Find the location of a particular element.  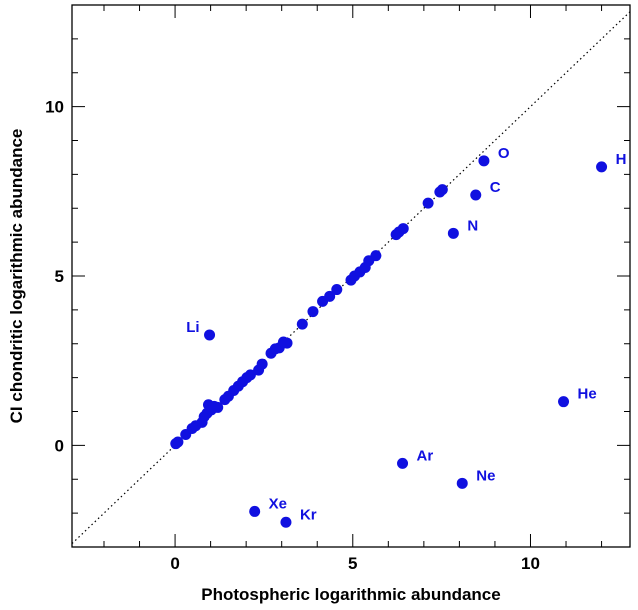

data-point-xe is located at coordinates (255, 511).